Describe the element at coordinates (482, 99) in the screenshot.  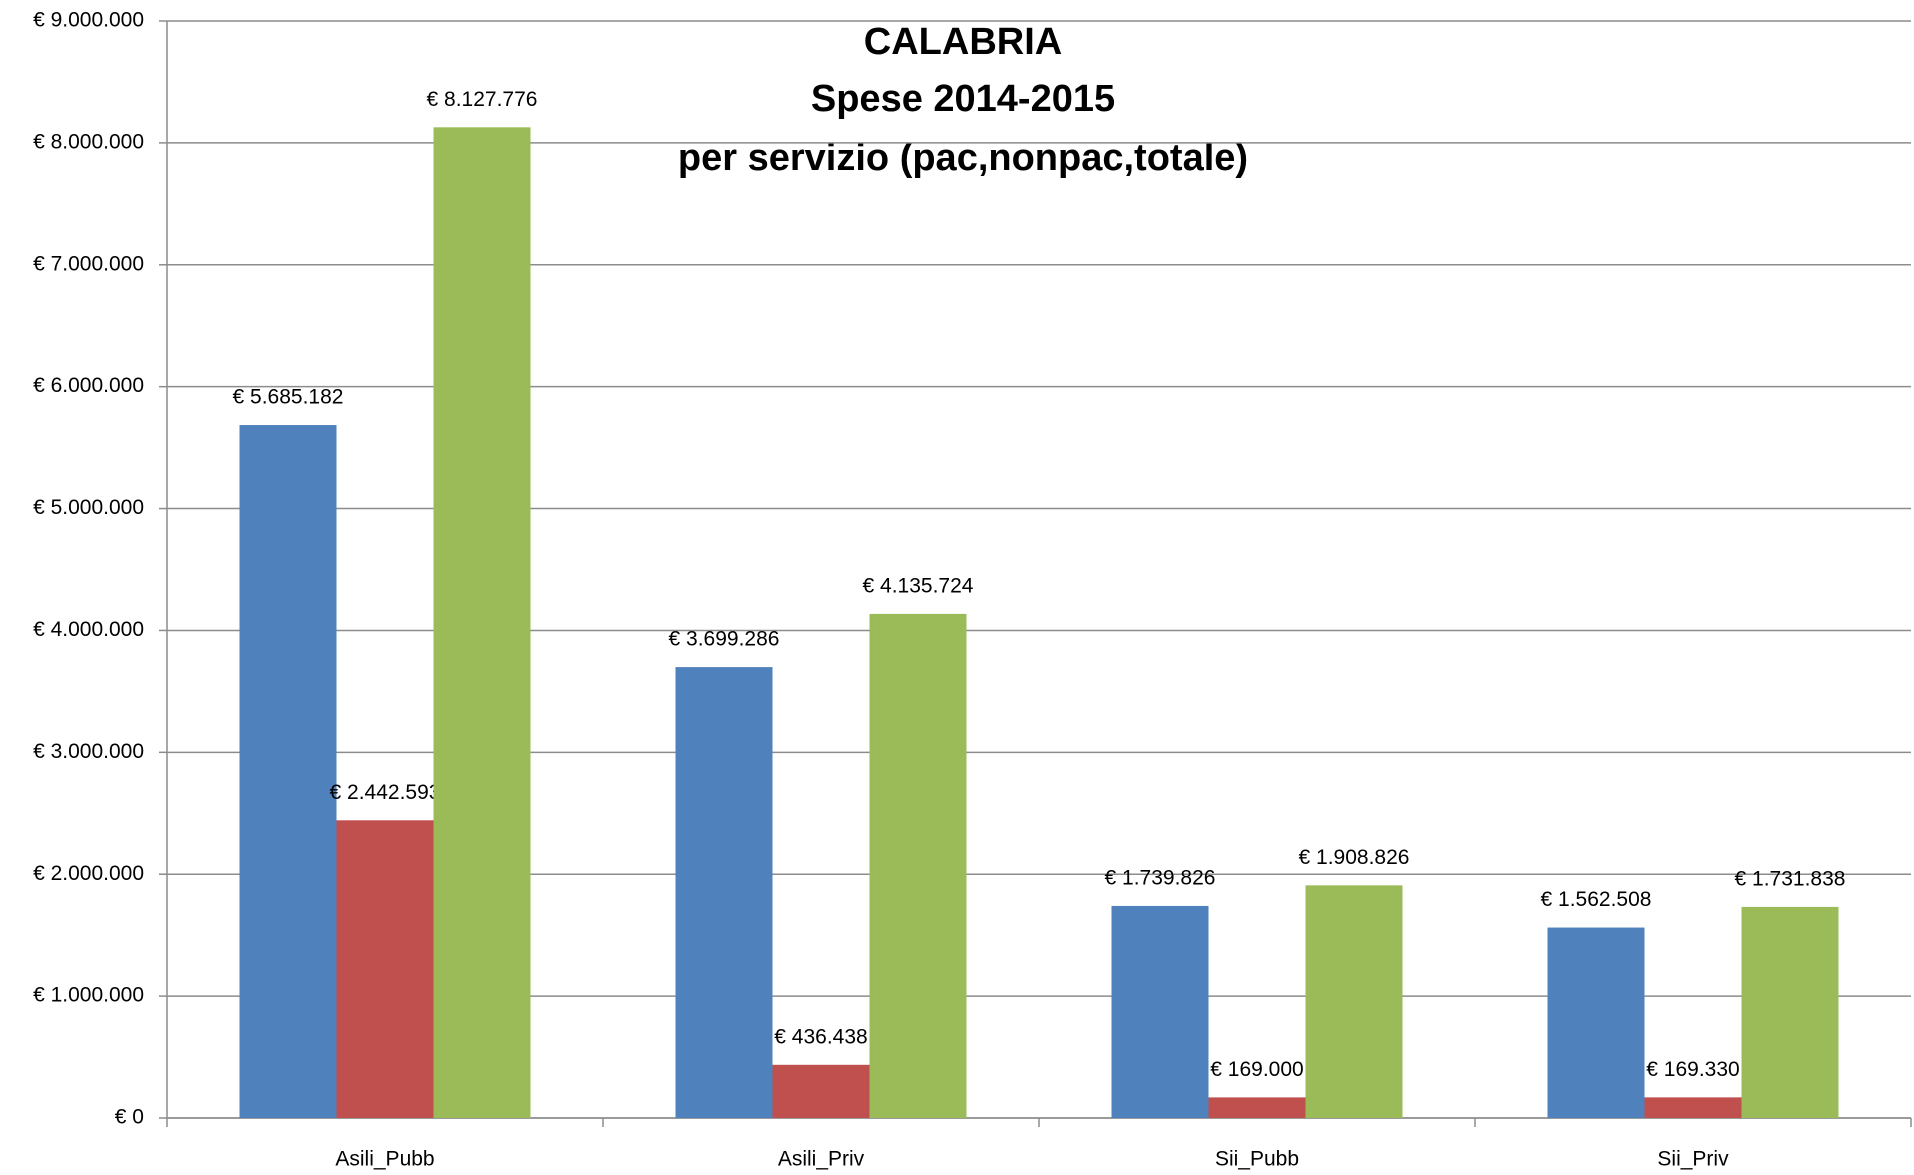
I see `data-label: € 8.127.776` at that location.